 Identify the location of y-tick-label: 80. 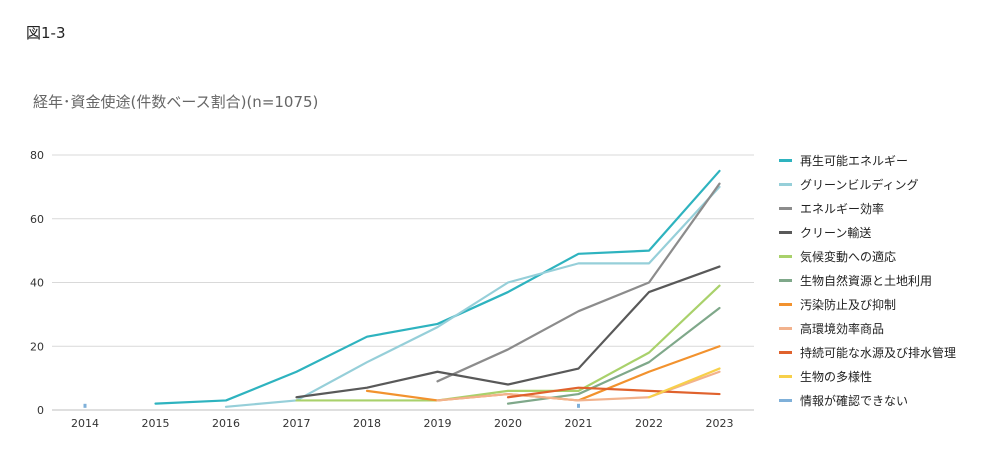
(37, 155).